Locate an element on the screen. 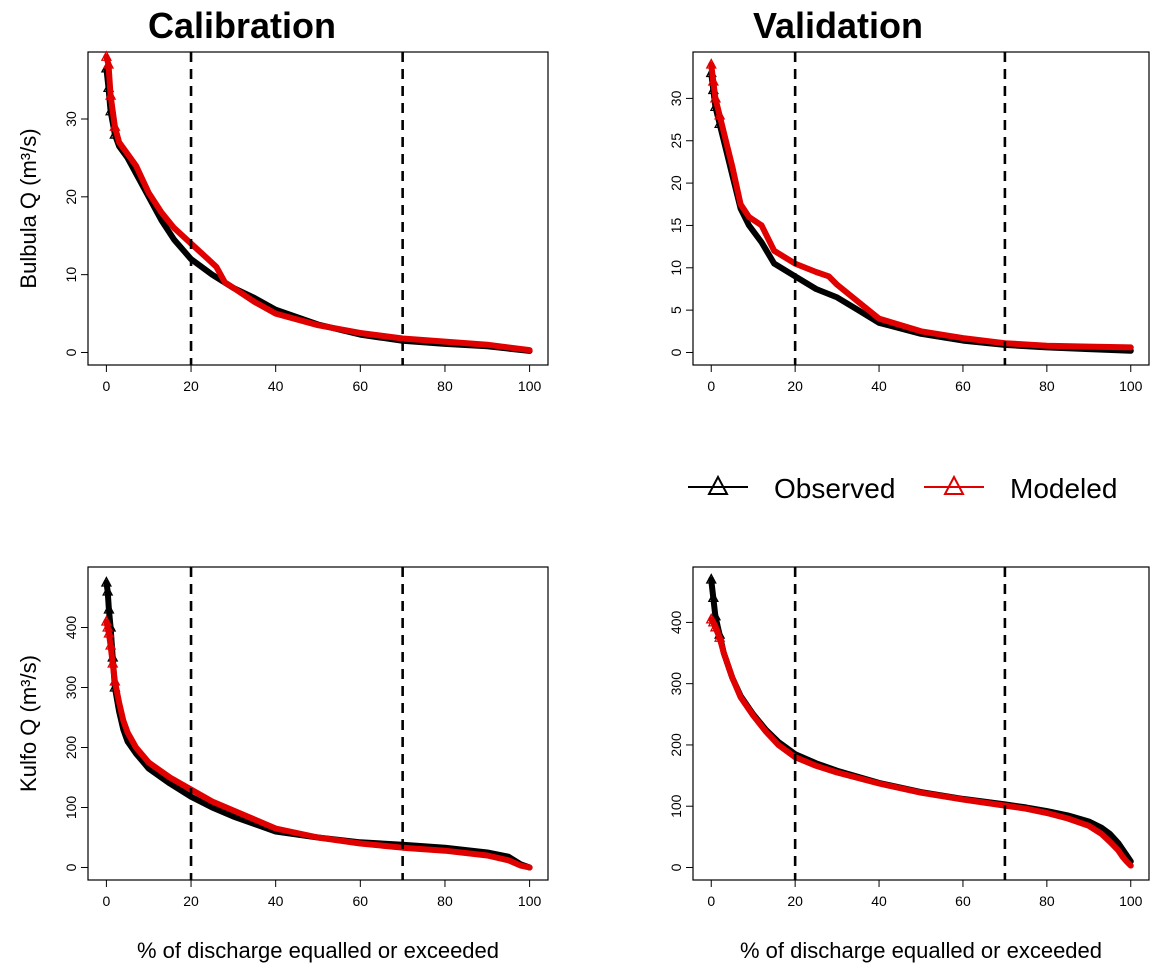  y-tick-label: 25 is located at coordinates (676, 141).